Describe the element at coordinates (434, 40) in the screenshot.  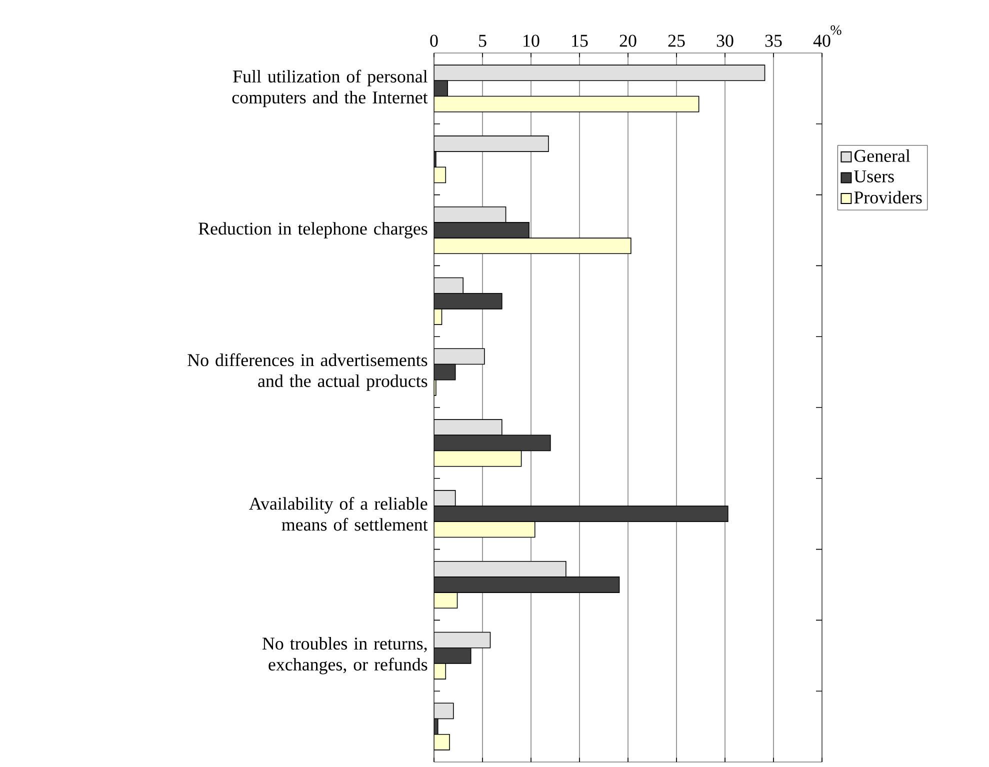
I see `x-tick-label: 0` at that location.